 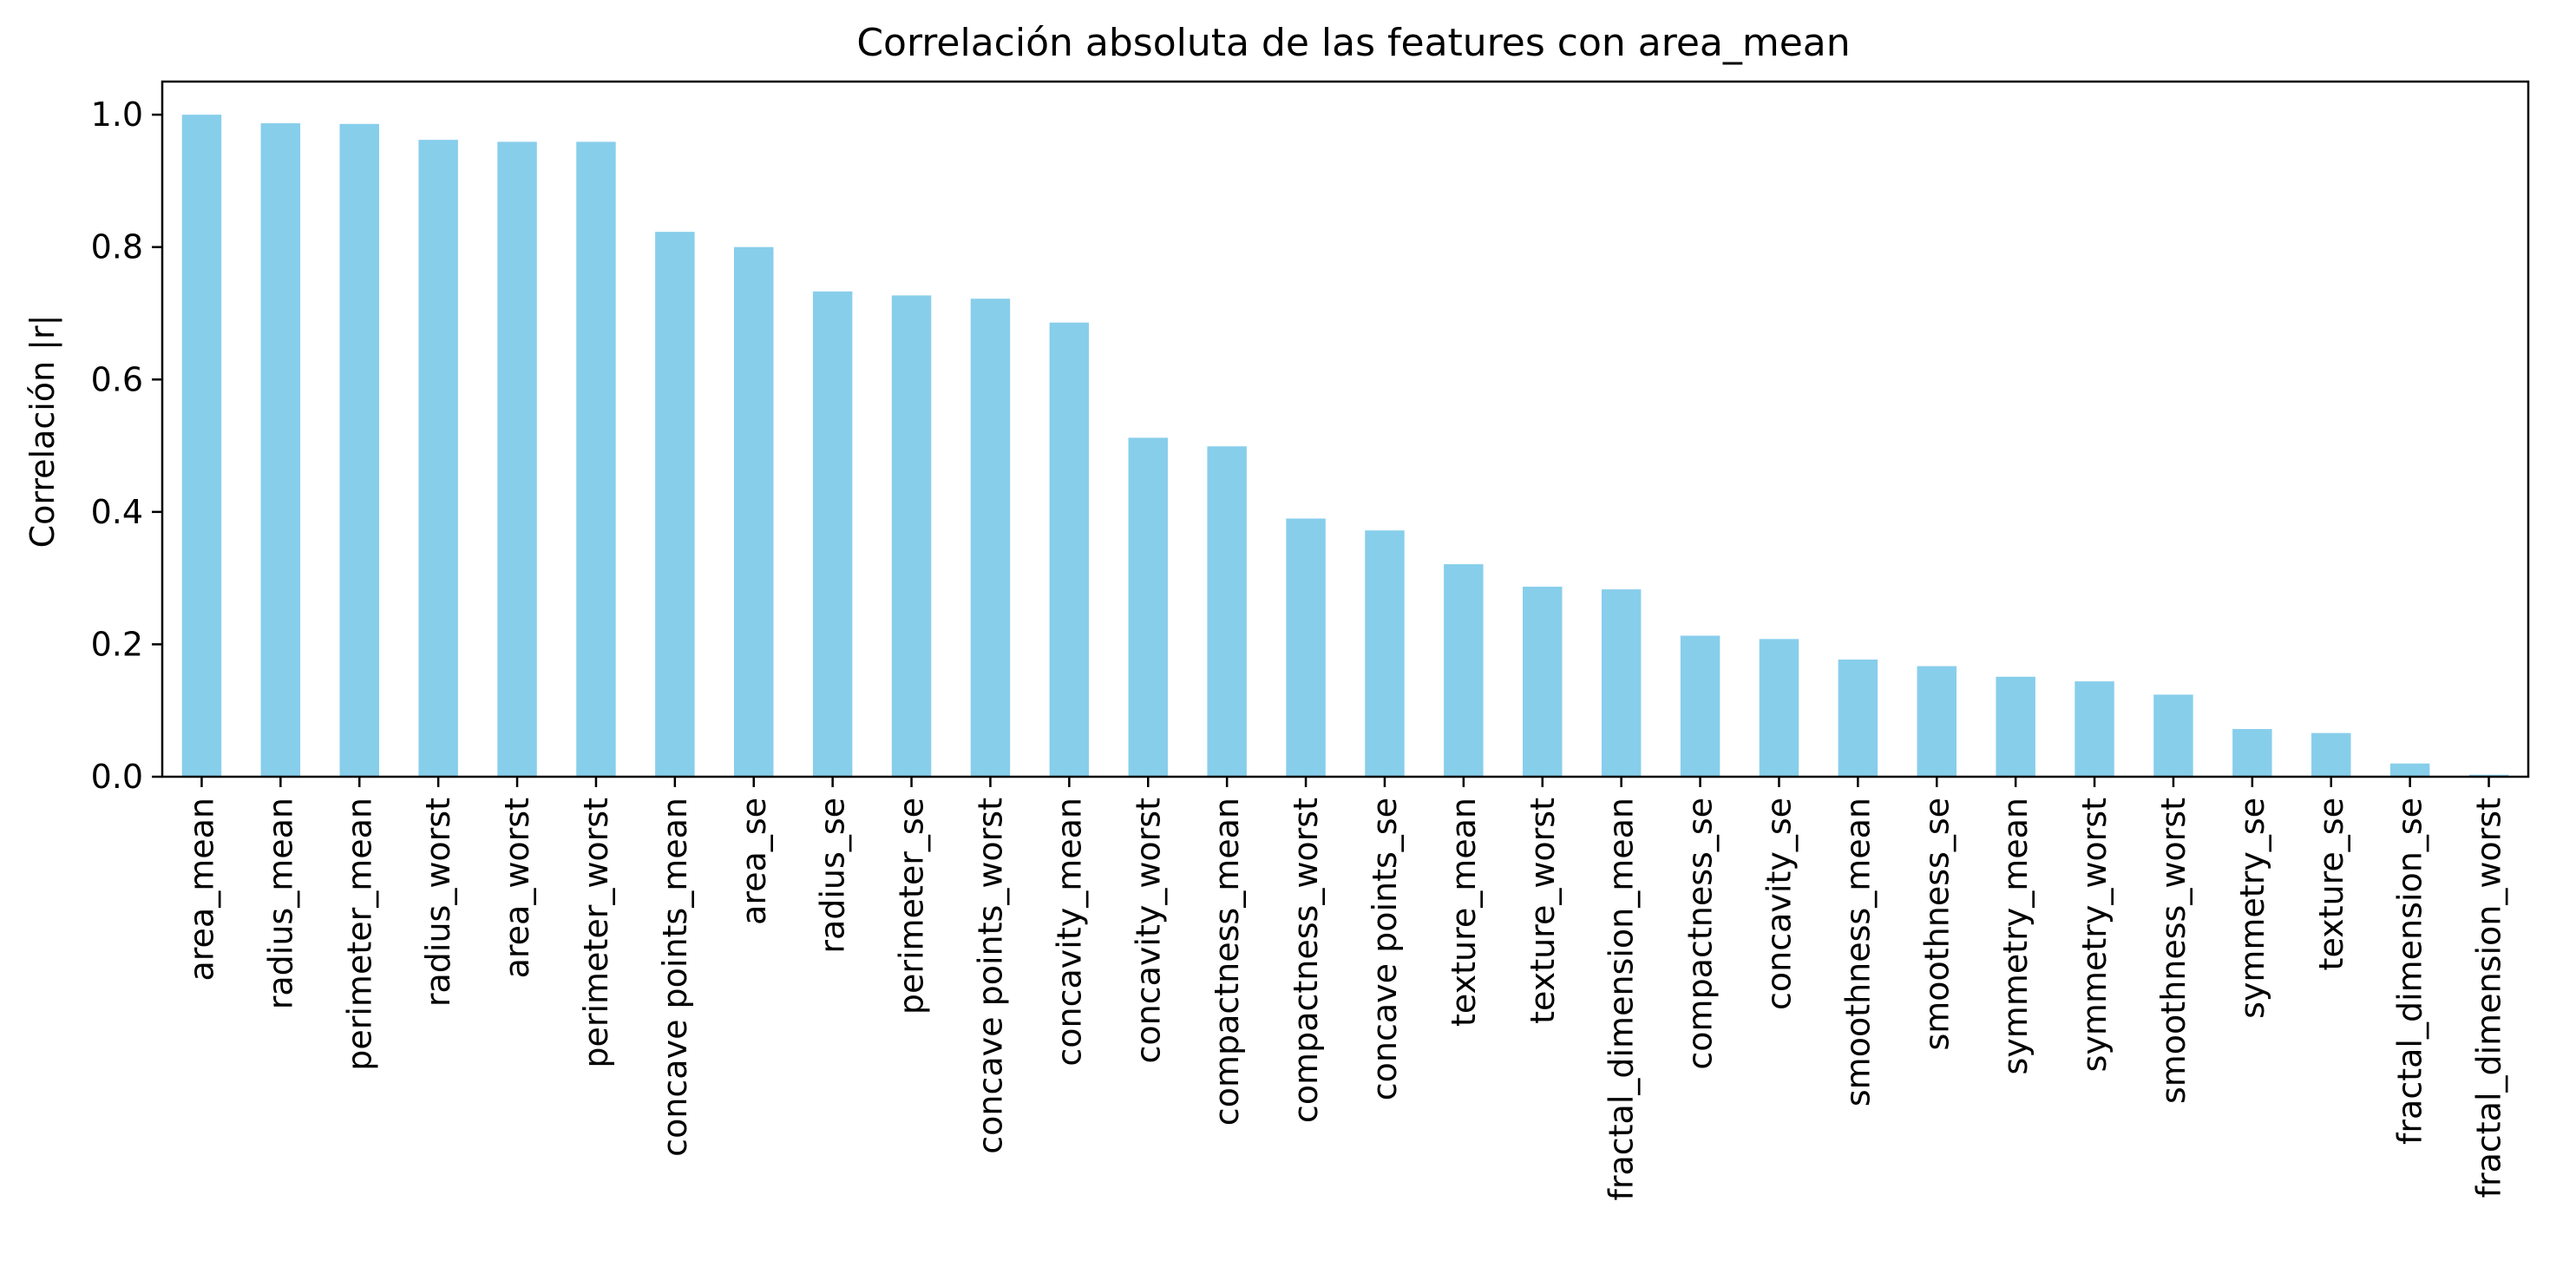 What do you see at coordinates (1385, 653) in the screenshot?
I see `bar-concave-points_se` at bounding box center [1385, 653].